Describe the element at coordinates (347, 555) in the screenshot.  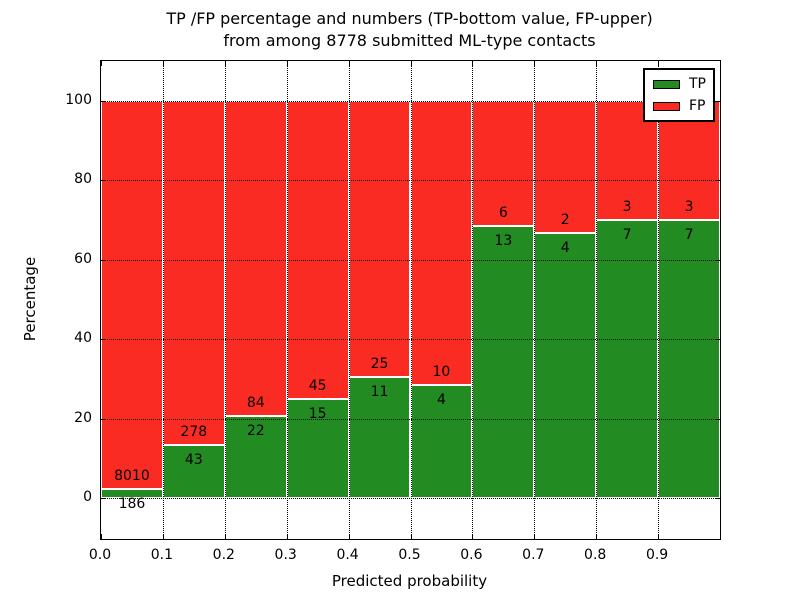
I see `x-tick-label: 0.4` at that location.